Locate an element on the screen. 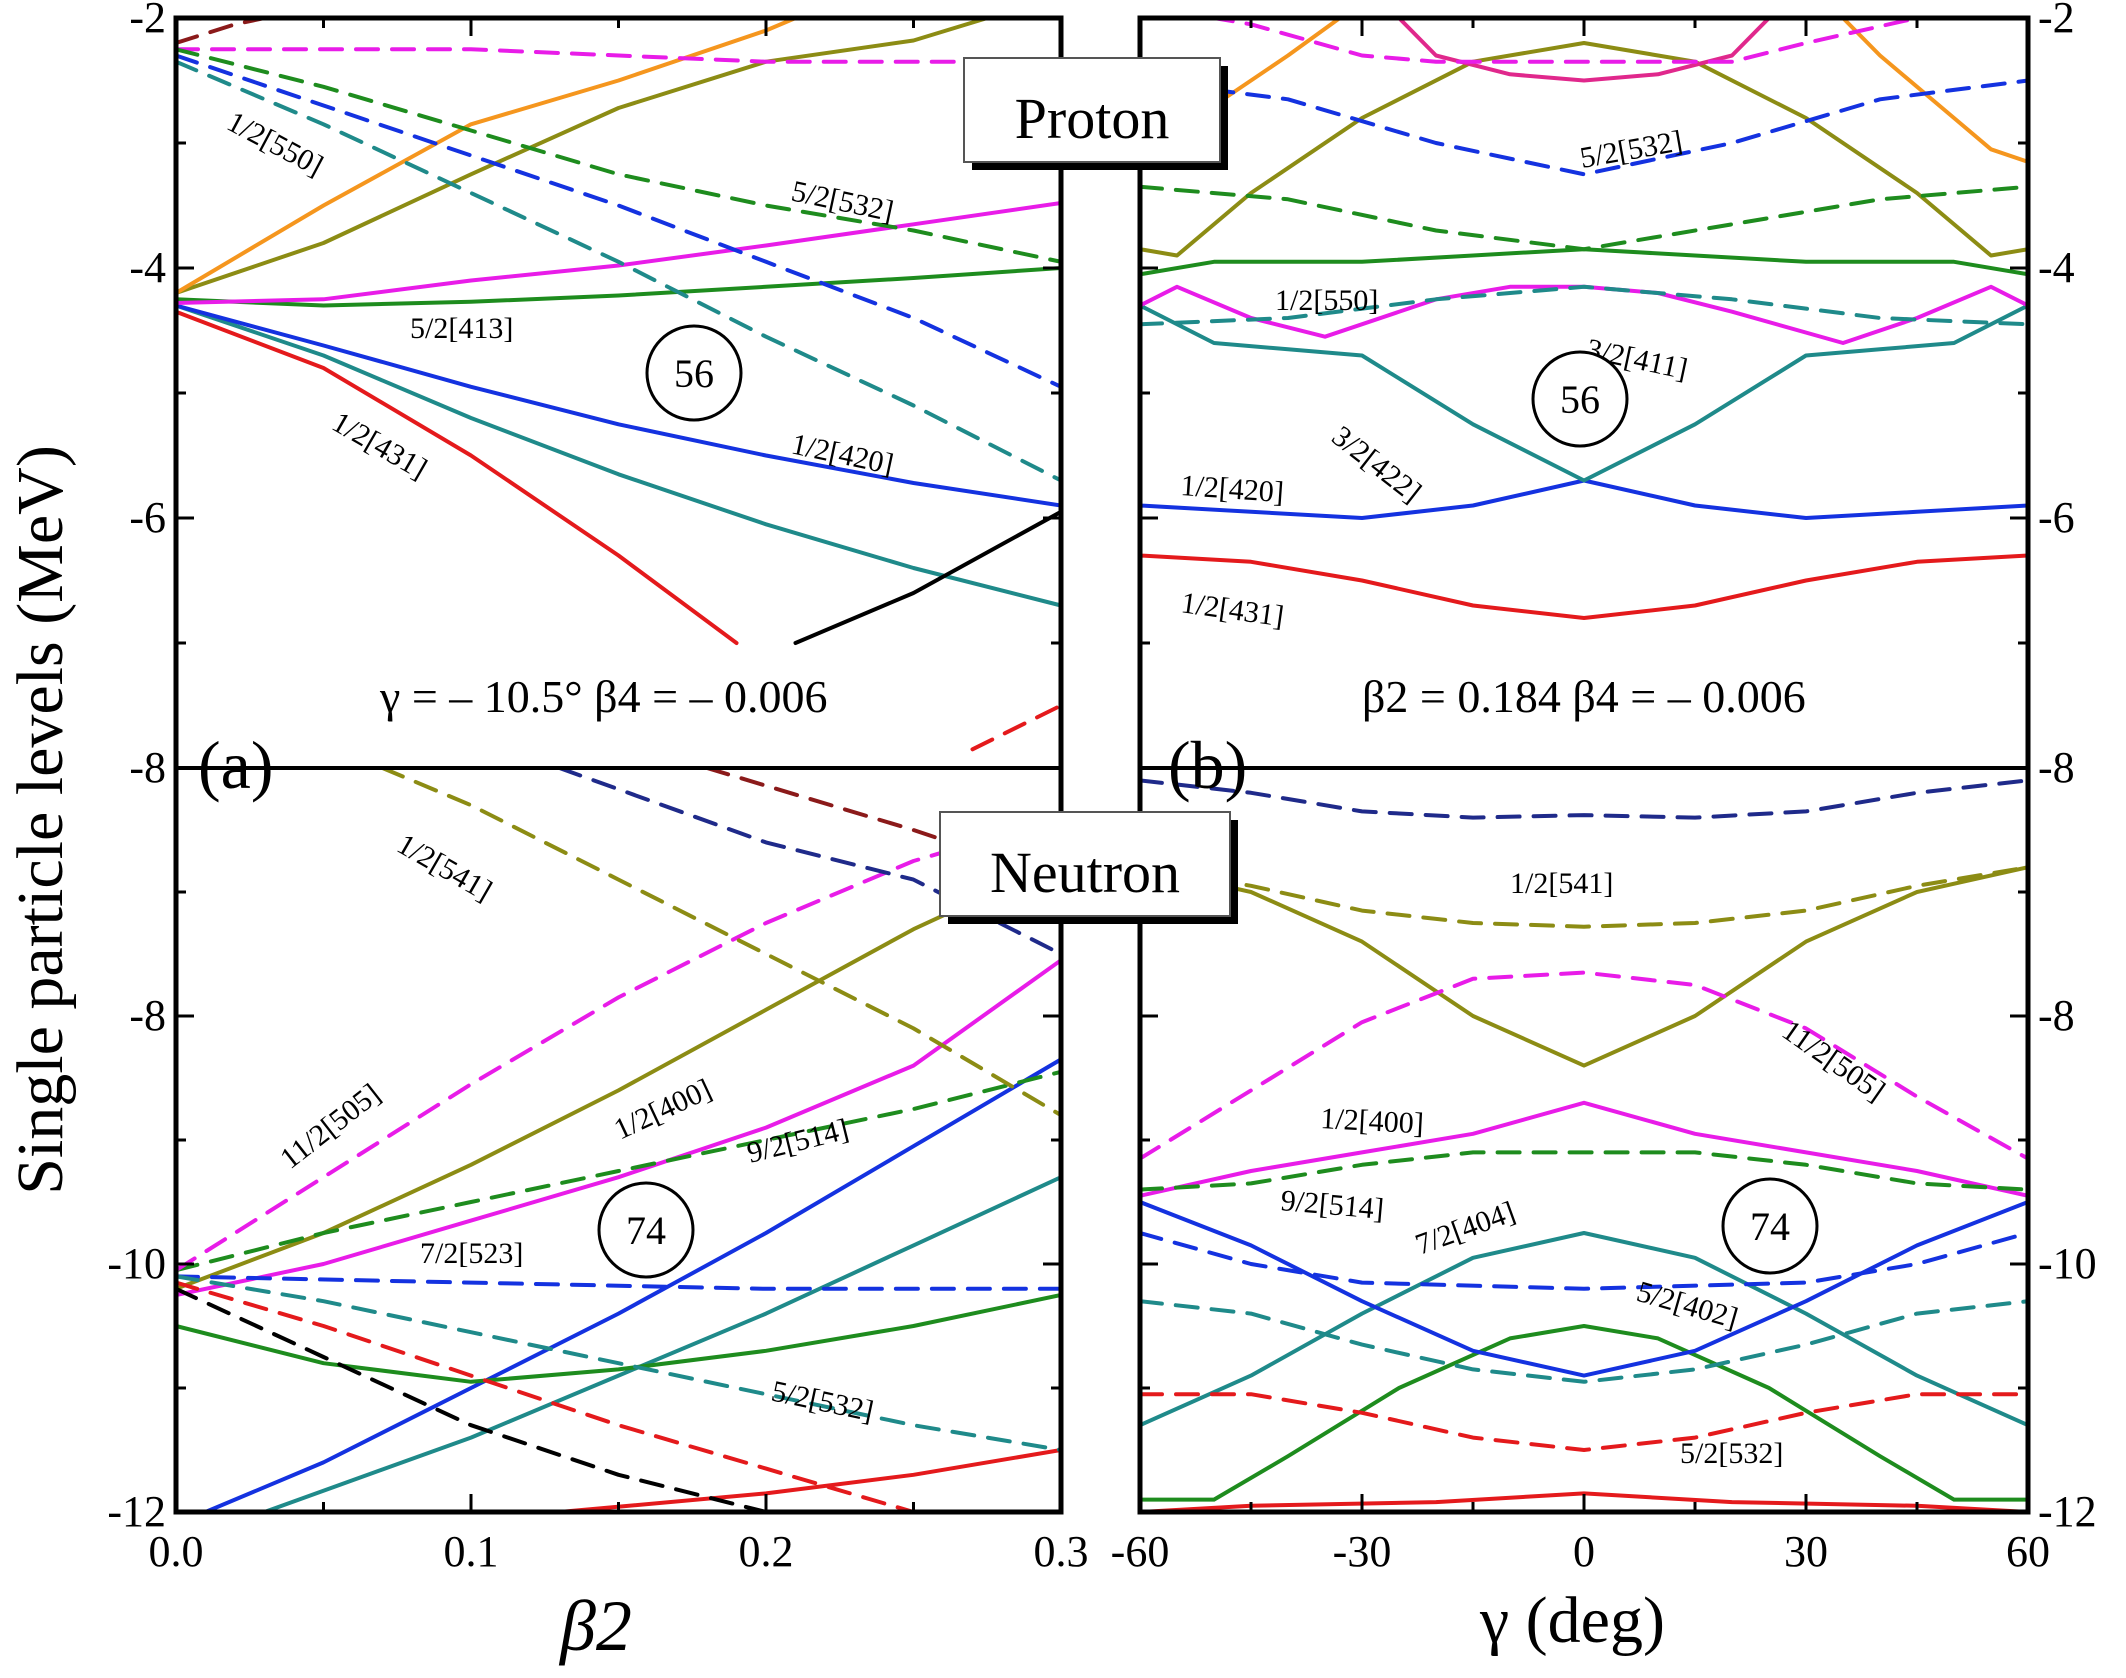 This screenshot has width=2126, height=1678. orbital-label: 1/2[550] is located at coordinates (1326, 300).